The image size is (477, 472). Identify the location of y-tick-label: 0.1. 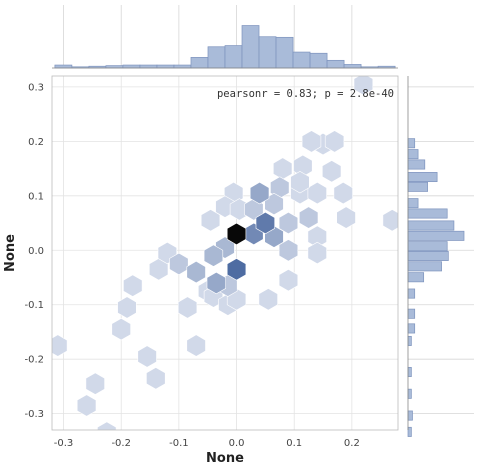
(36, 196).